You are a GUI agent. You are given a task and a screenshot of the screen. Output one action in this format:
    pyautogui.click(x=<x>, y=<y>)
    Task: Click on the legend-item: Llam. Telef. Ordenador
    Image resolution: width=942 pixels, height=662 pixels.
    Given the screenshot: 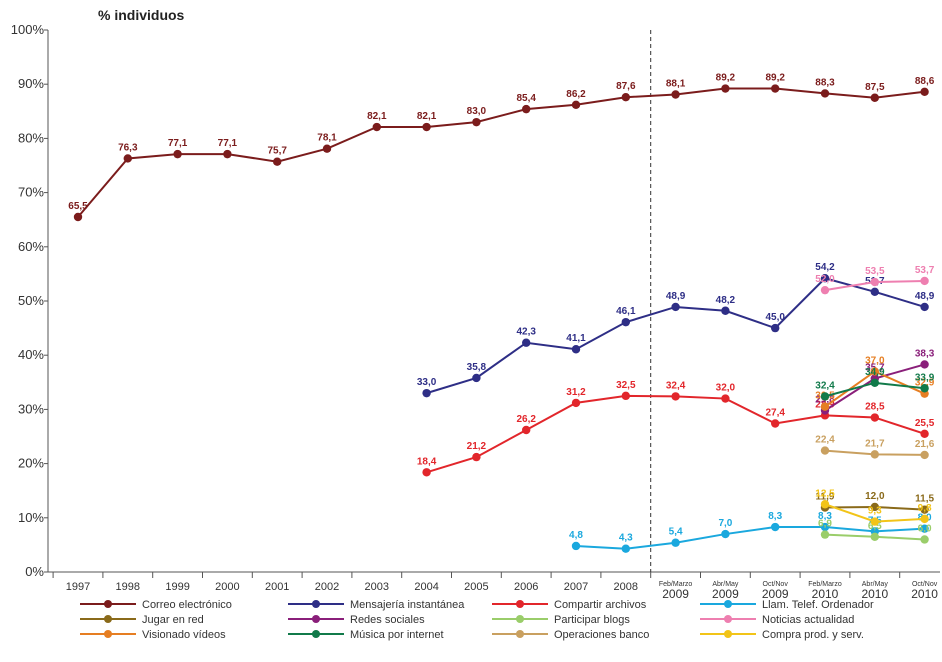 What is the action you would take?
    pyautogui.click(x=787, y=605)
    